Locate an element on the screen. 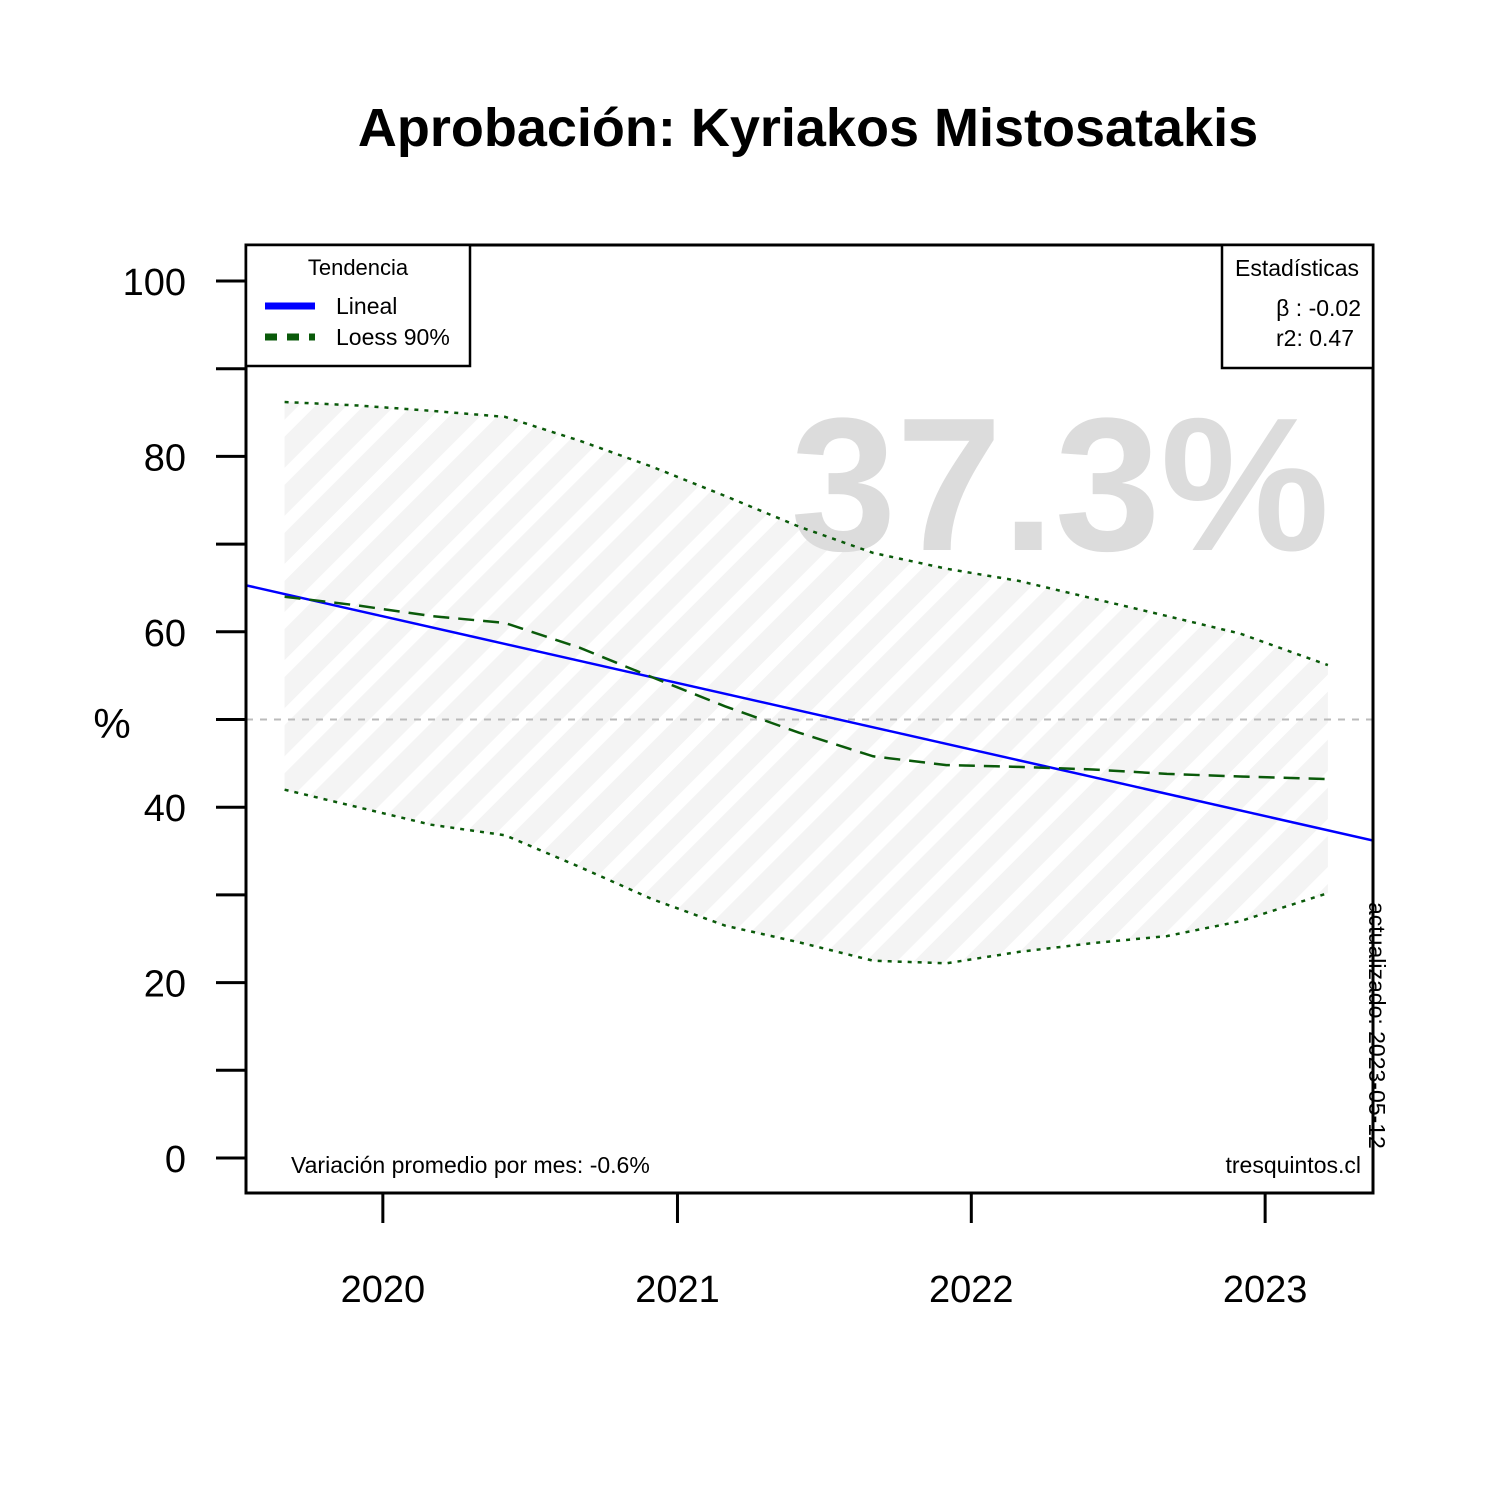 The height and width of the screenshot is (1505, 1500). chart-title: Aprobación: Kyriakos Mistosatakis is located at coordinates (808, 128).